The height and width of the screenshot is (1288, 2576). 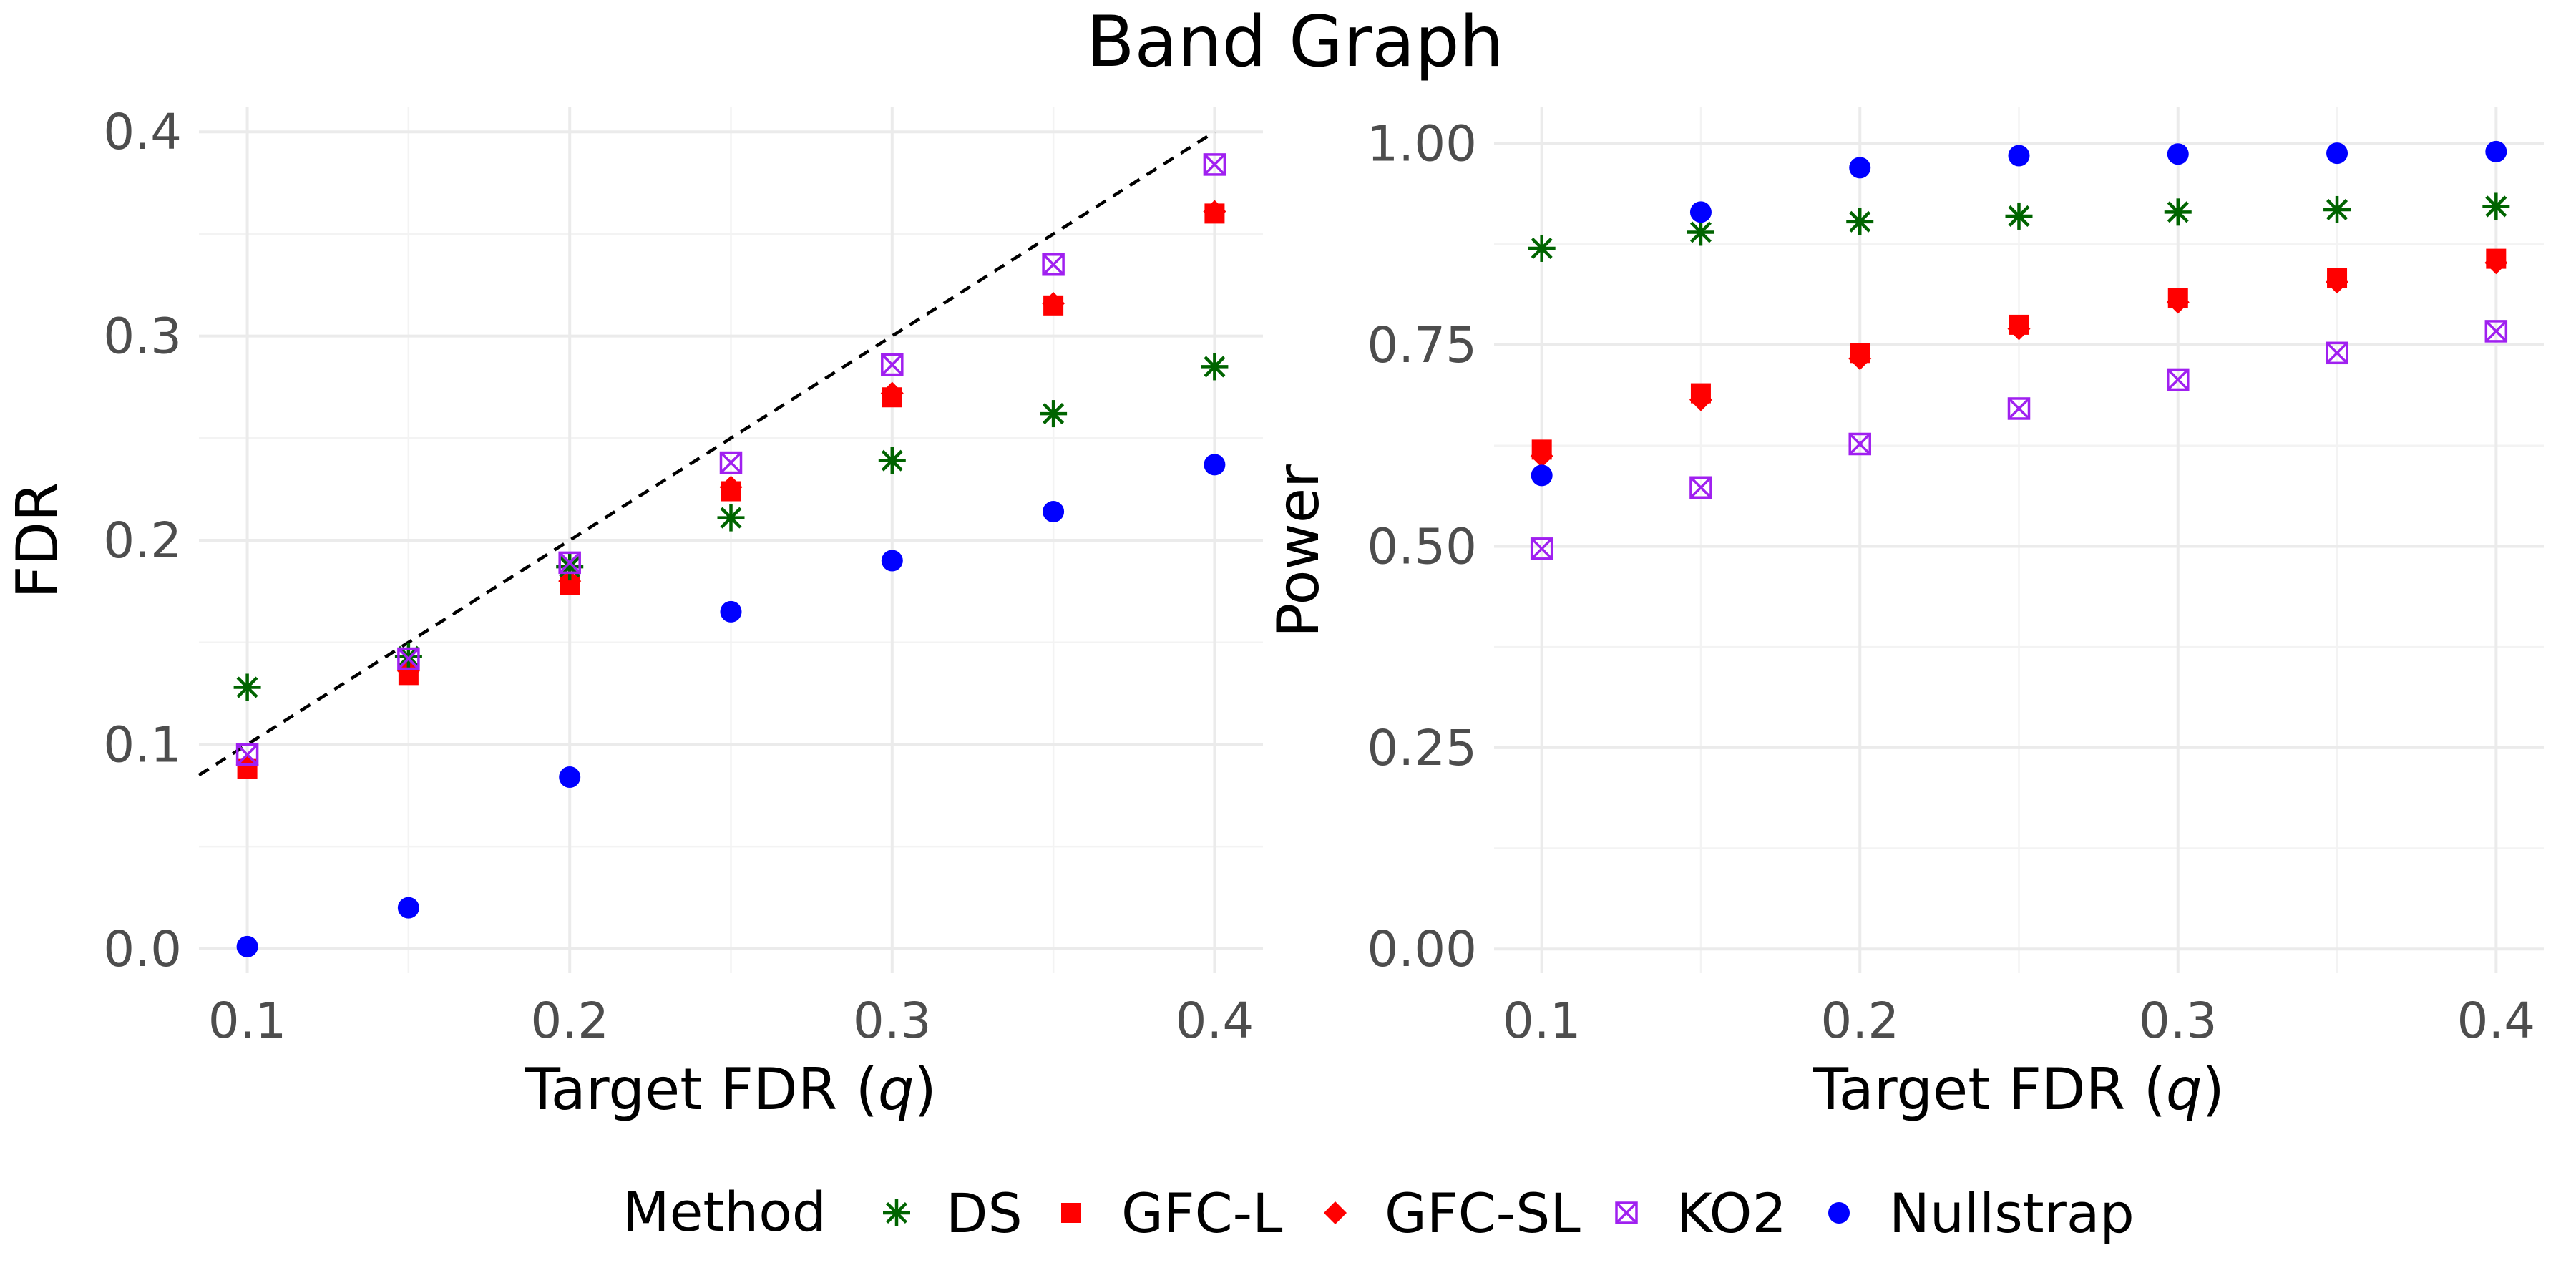 I want to click on y-tick-label: 1.00, so click(x=1422, y=144).